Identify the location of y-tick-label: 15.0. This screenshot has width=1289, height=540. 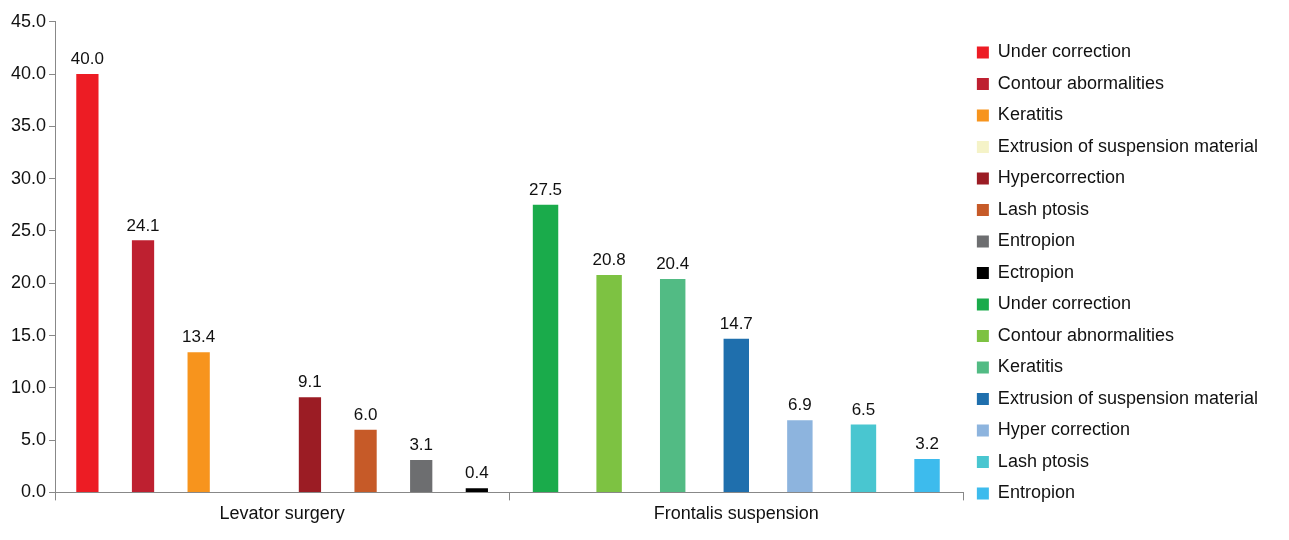
(28, 334).